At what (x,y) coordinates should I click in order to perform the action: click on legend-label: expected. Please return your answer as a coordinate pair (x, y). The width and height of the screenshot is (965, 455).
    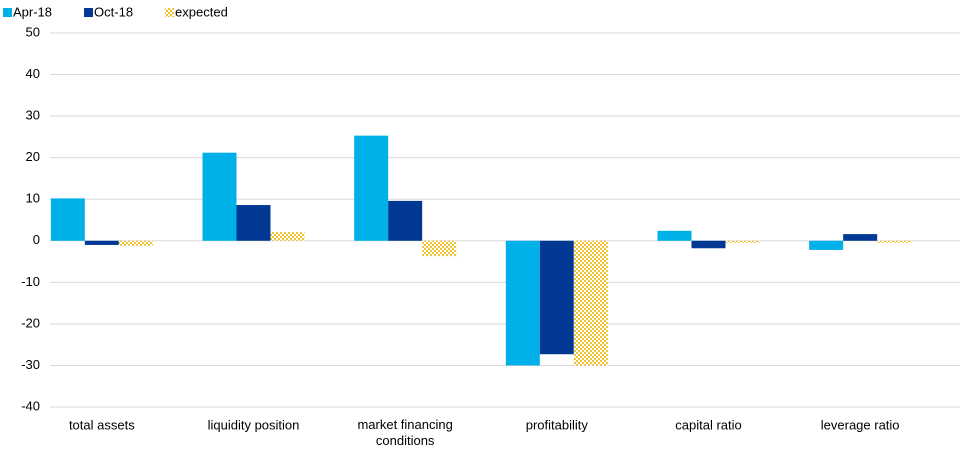
    Looking at the image, I should click on (201, 11).